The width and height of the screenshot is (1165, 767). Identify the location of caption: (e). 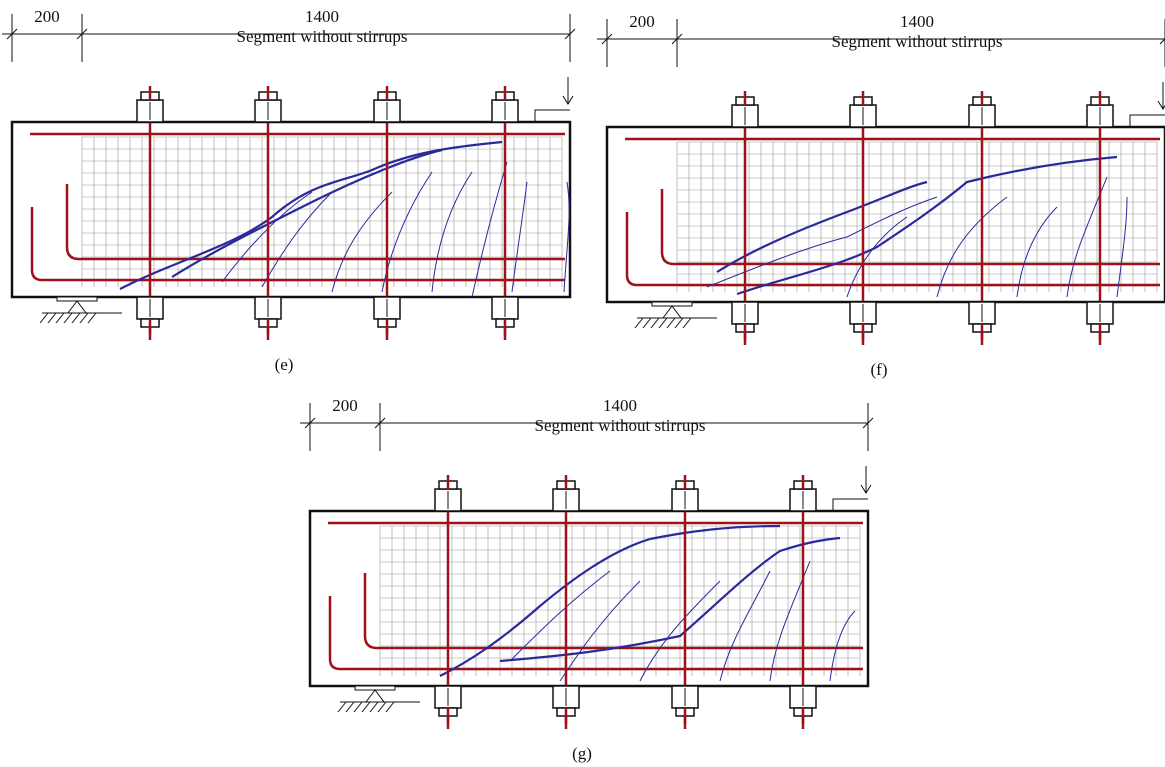
(284, 364).